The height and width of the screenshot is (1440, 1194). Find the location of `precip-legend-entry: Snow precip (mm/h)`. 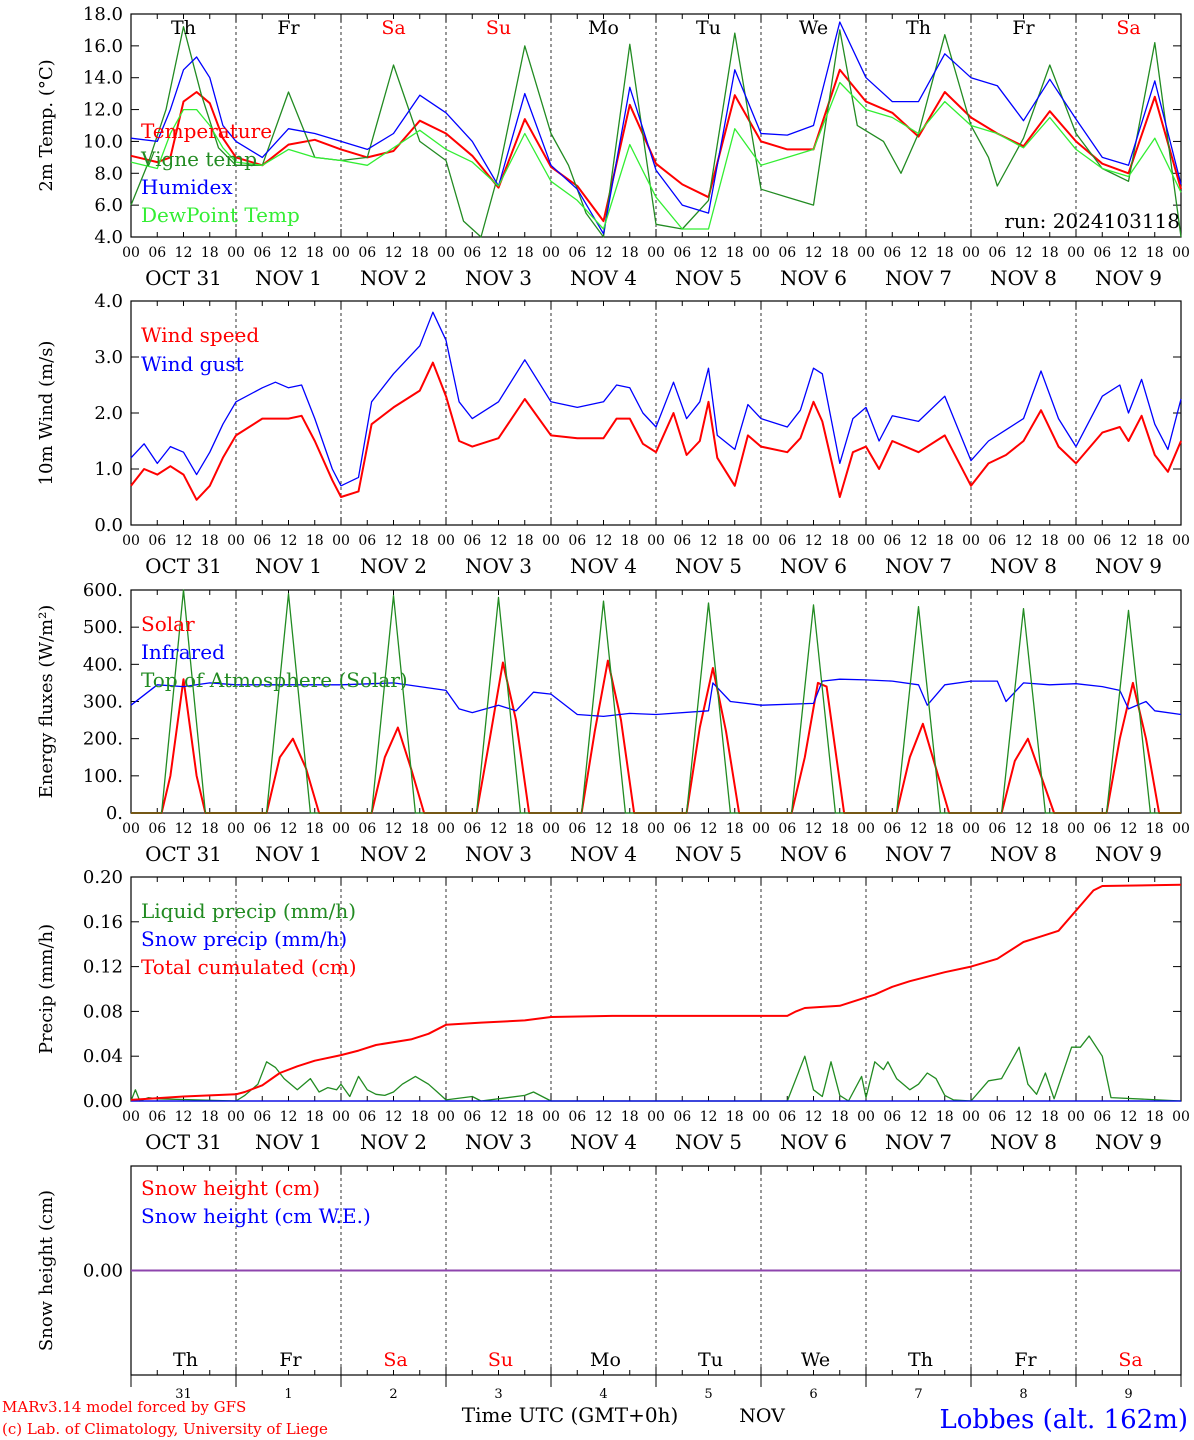

precip-legend-entry: Snow precip (mm/h) is located at coordinates (244, 939).